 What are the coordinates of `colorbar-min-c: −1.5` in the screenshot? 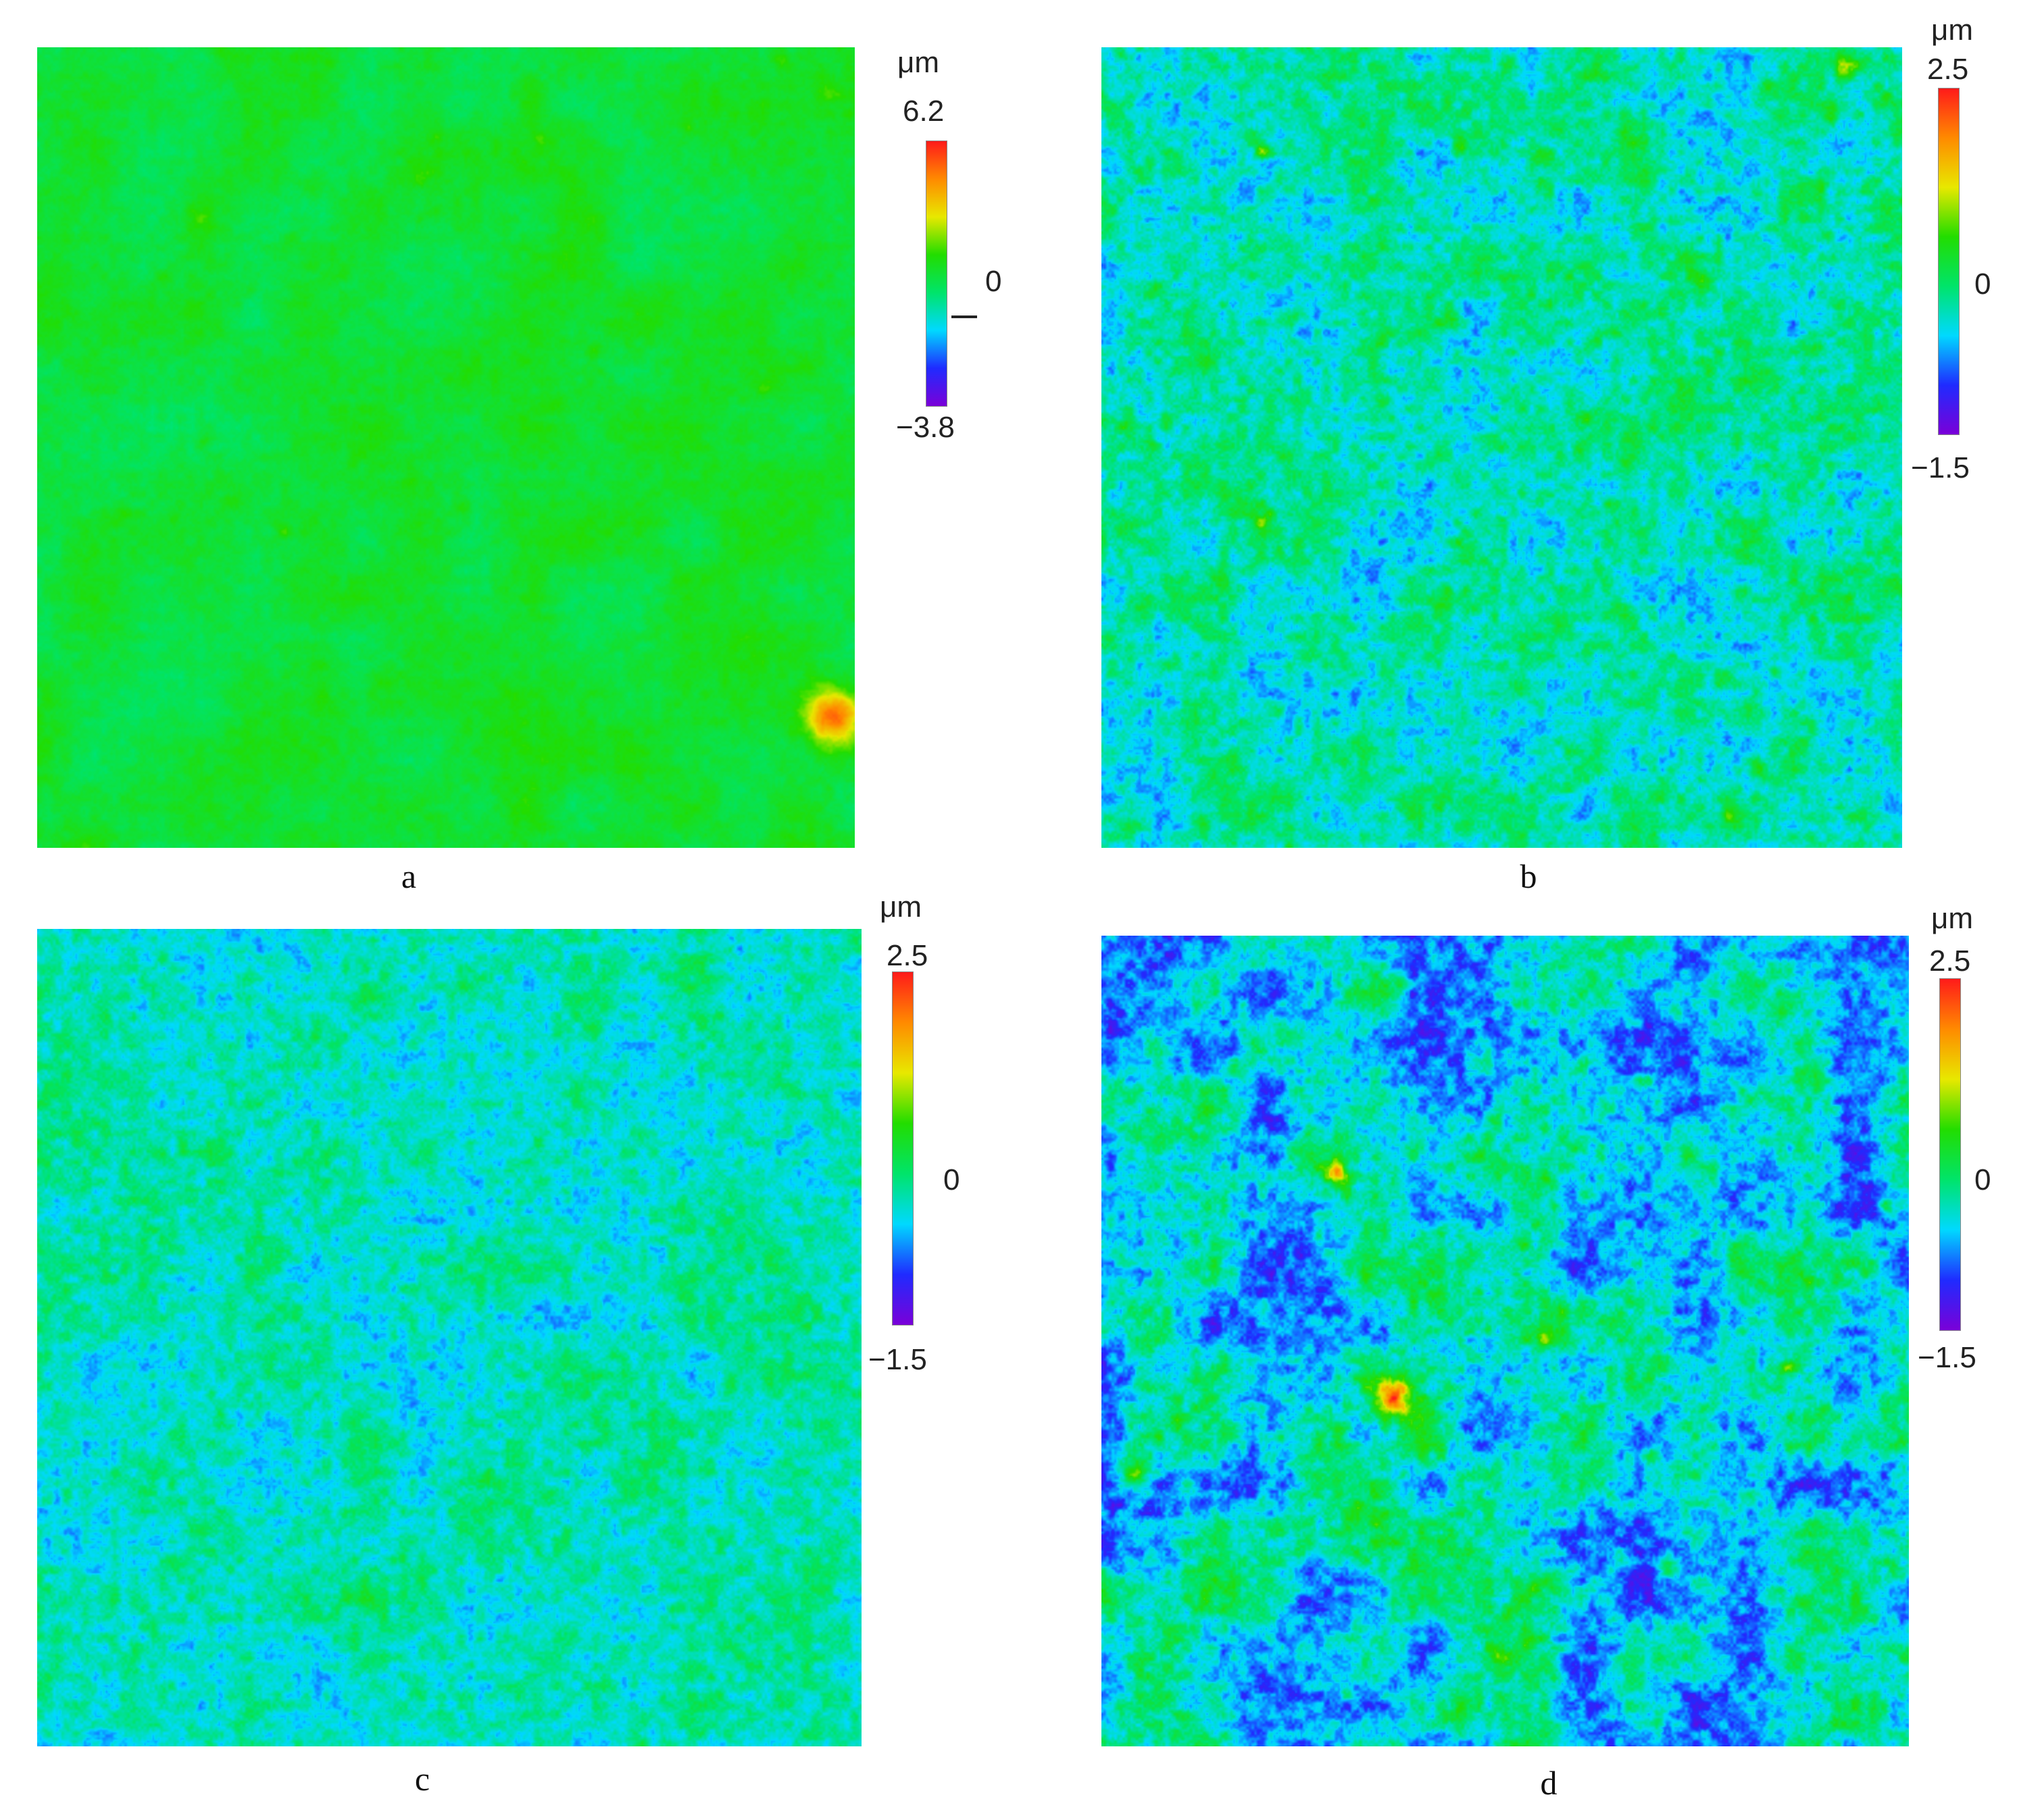 It's located at (897, 1359).